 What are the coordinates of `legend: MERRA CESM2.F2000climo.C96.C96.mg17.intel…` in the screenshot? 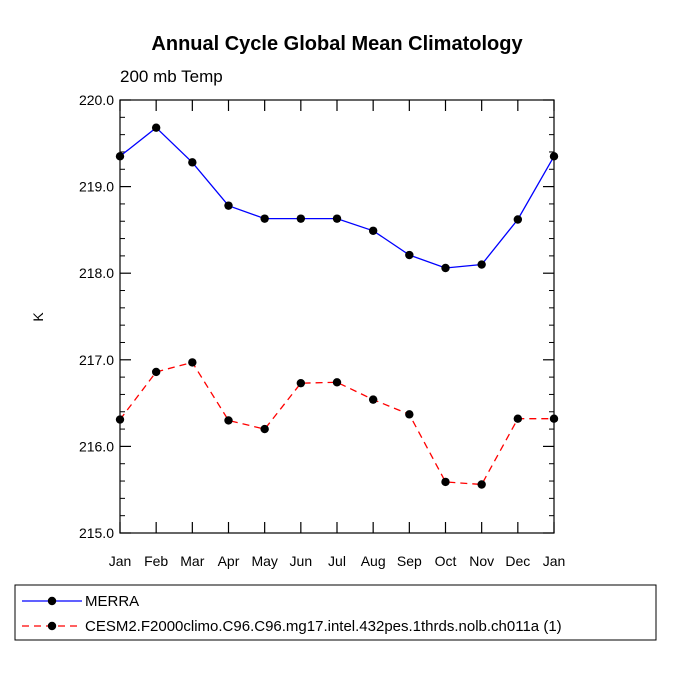 It's located at (335, 612).